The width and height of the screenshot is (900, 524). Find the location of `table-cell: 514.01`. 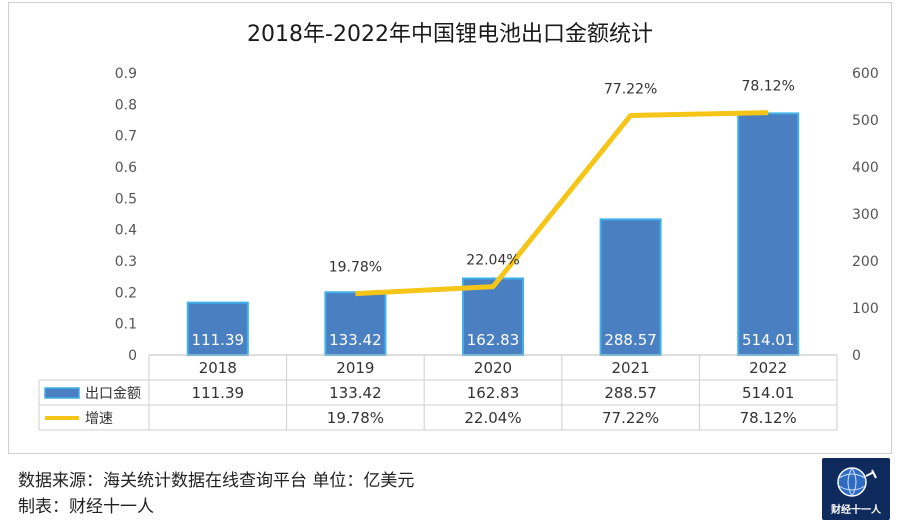

table-cell: 514.01 is located at coordinates (768, 393).